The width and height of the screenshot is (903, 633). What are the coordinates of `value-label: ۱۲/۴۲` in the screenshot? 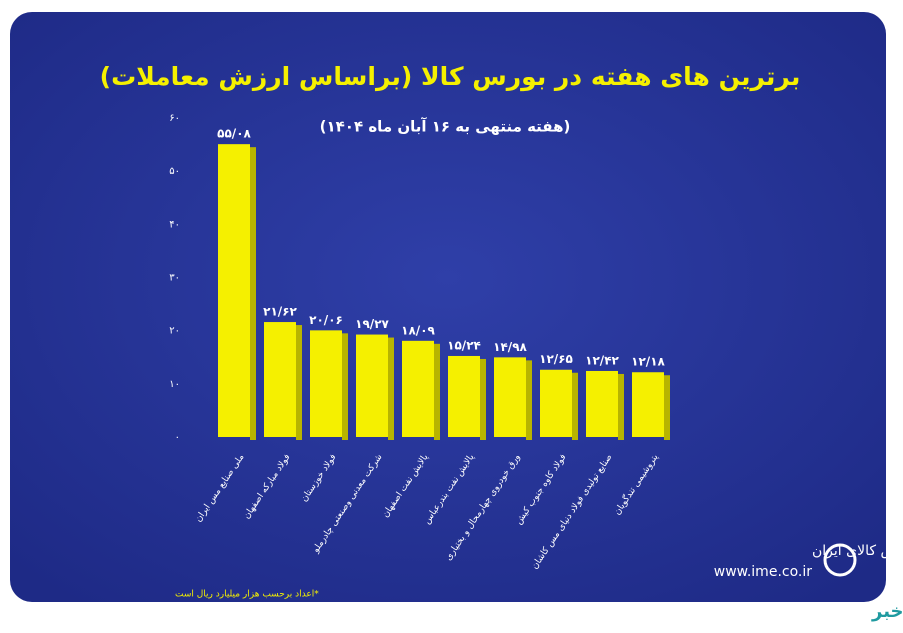 It's located at (602, 360).